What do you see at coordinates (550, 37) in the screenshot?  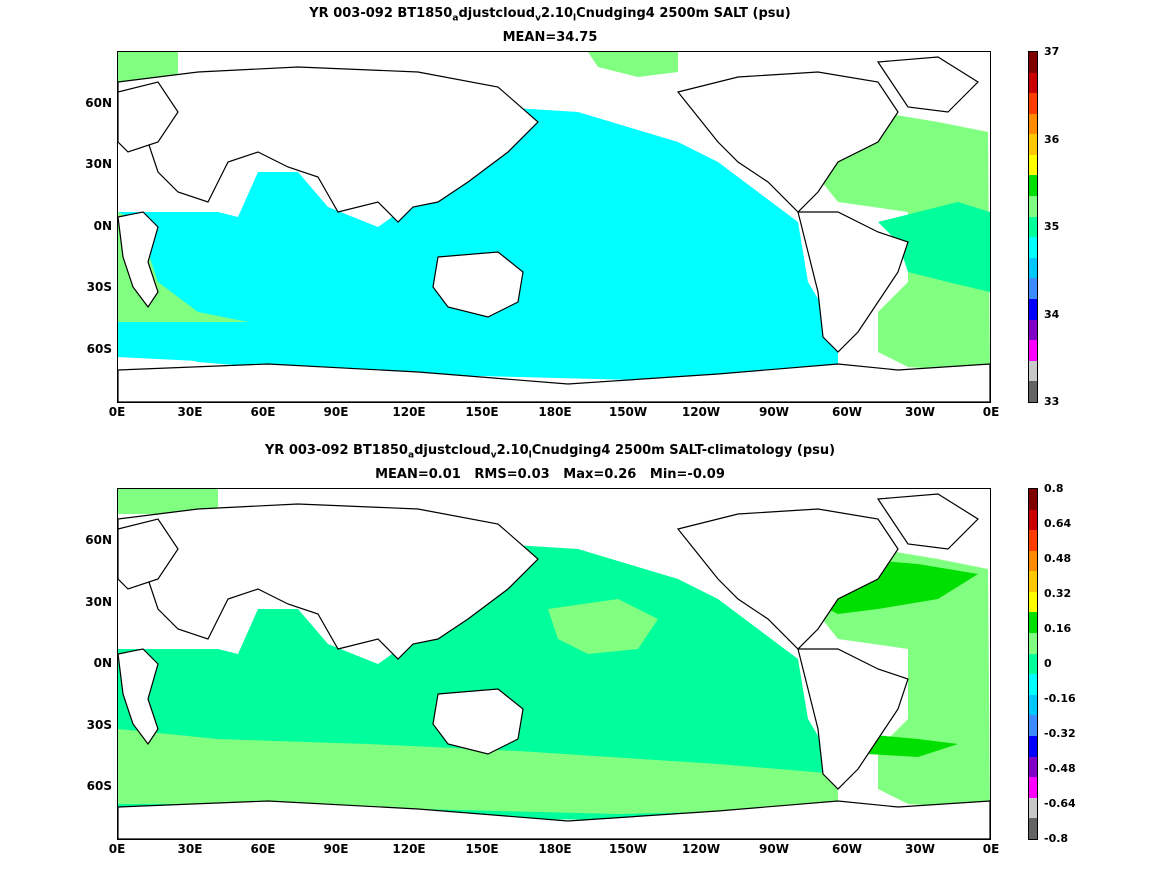 I see `panel-1-subtitle: MEAN=34.75` at bounding box center [550, 37].